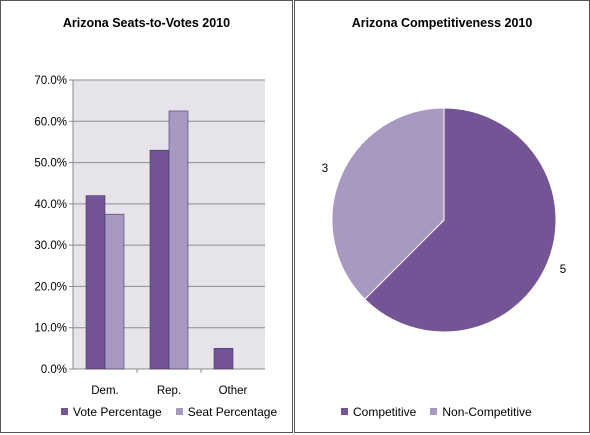  What do you see at coordinates (223, 359) in the screenshot?
I see `bar-vote-percentage-other` at bounding box center [223, 359].